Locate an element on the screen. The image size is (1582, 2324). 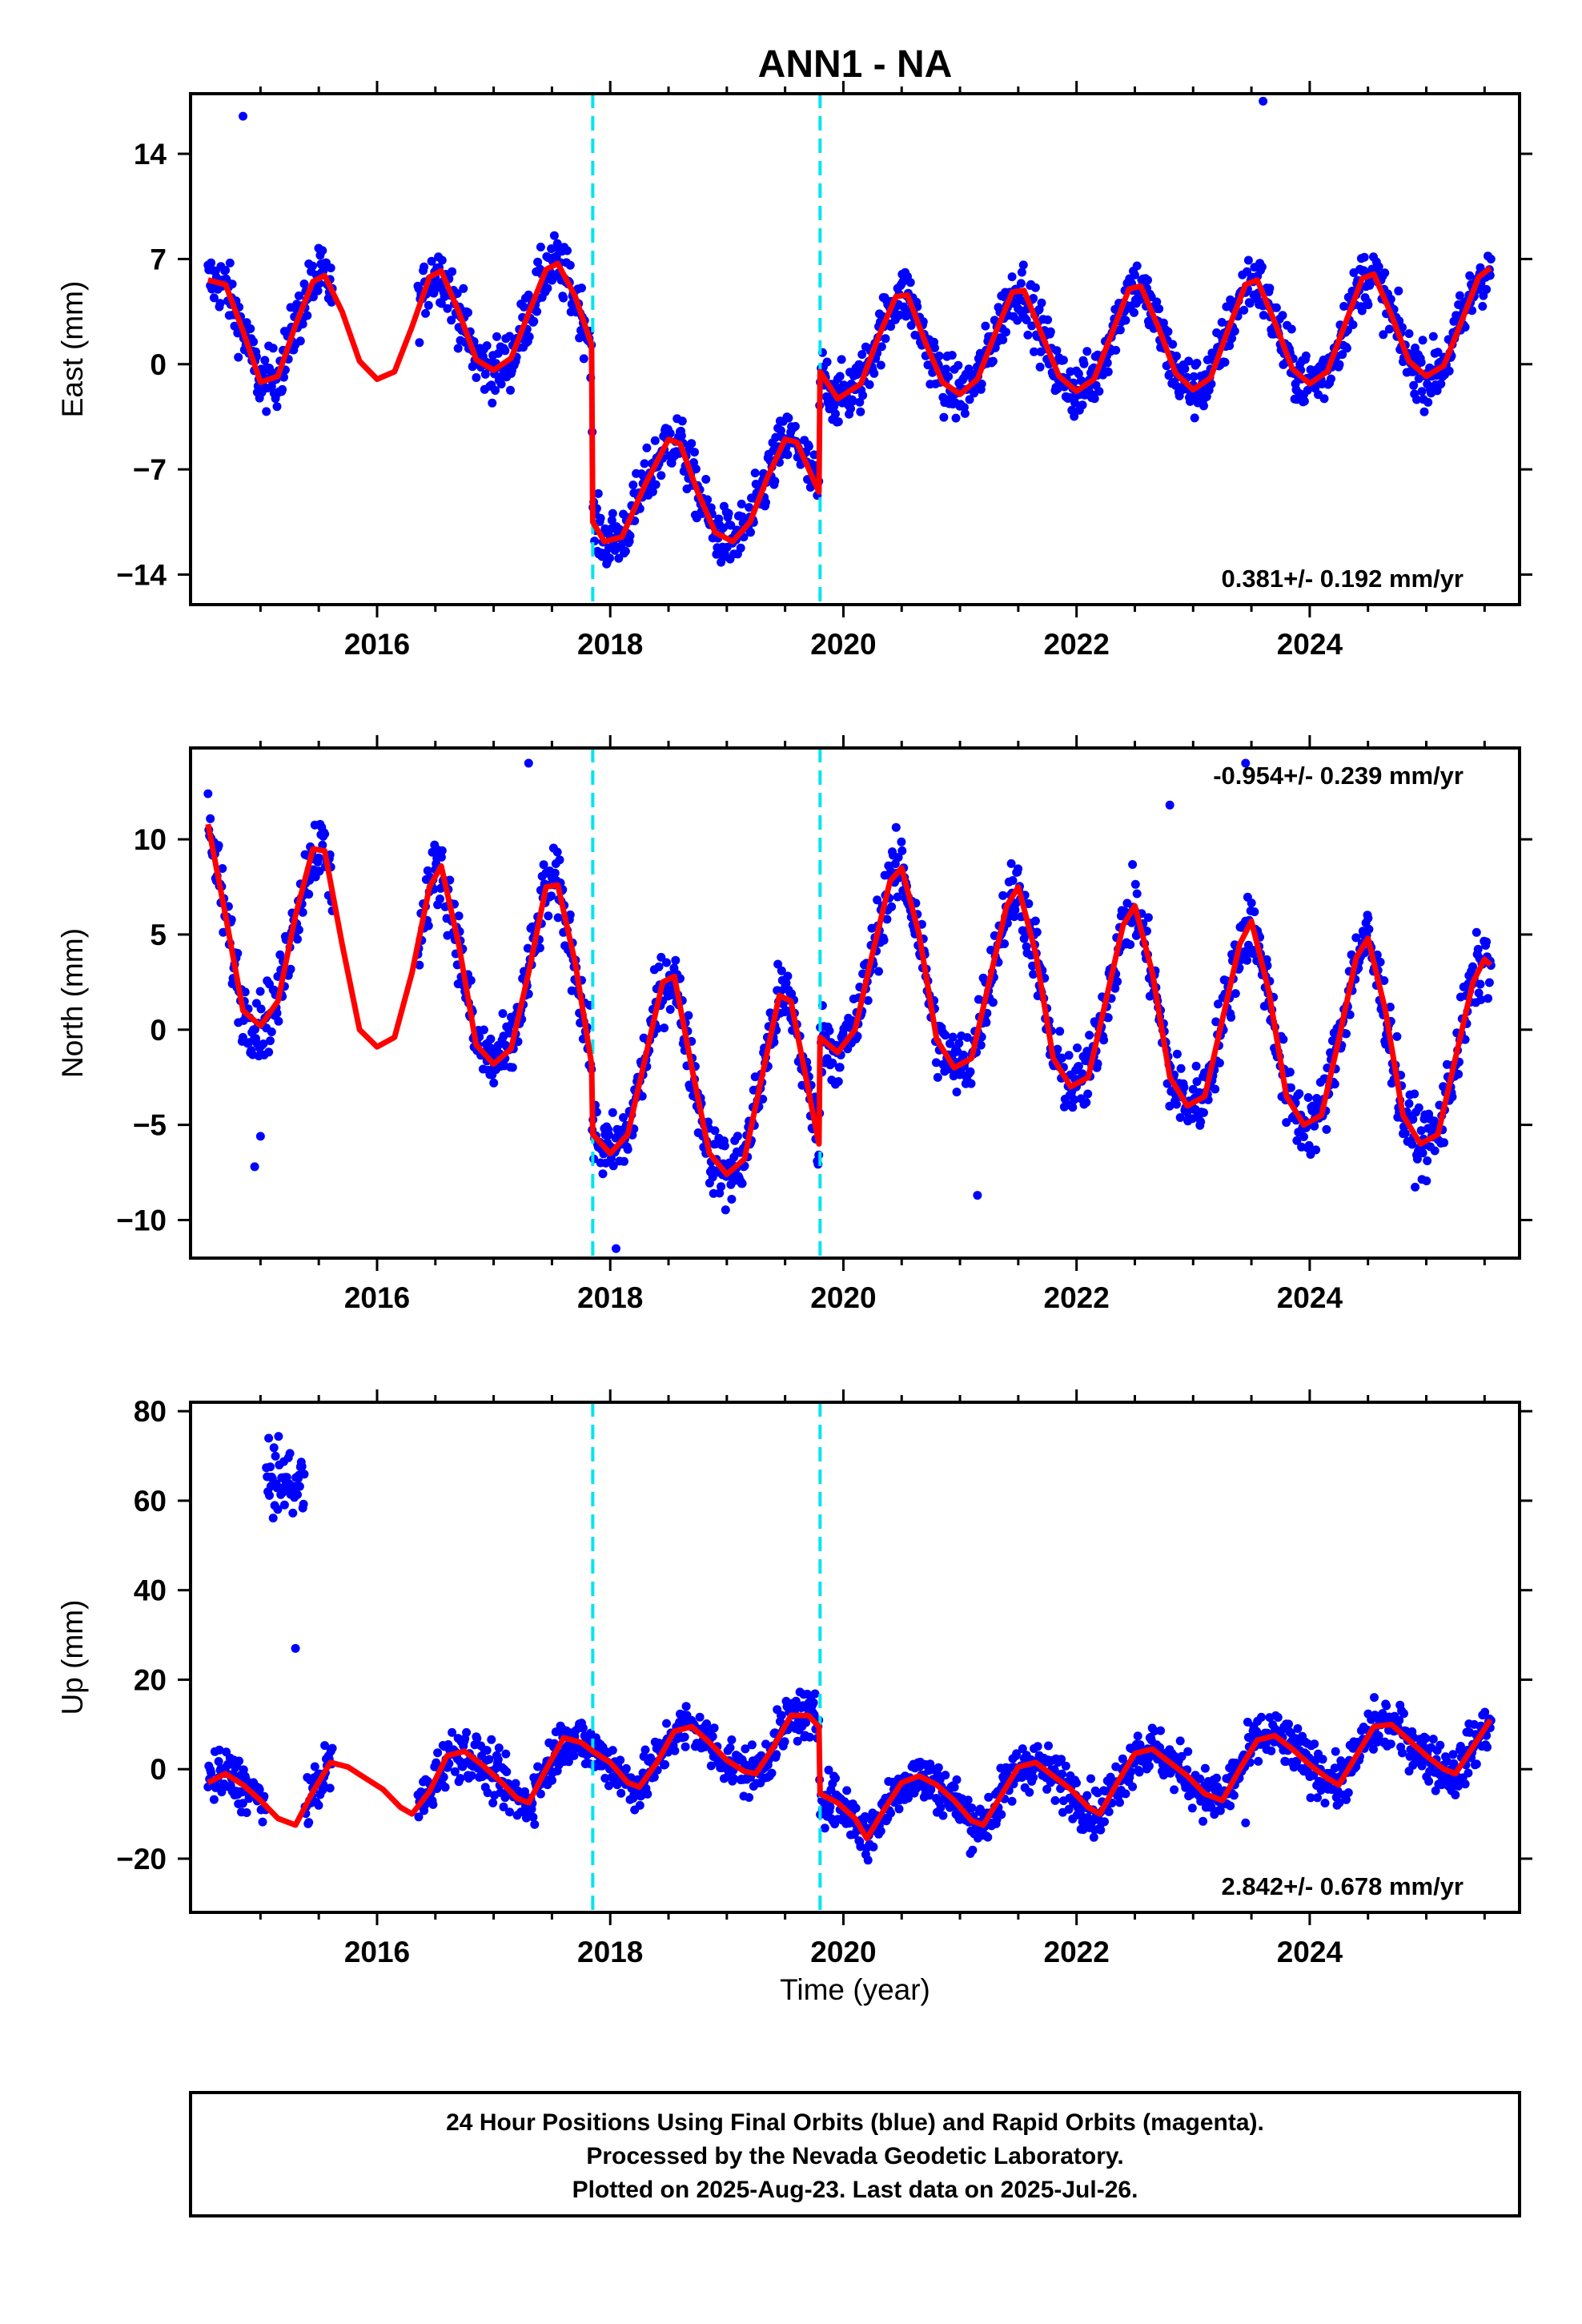
model-line is located at coordinates (849, 1000).